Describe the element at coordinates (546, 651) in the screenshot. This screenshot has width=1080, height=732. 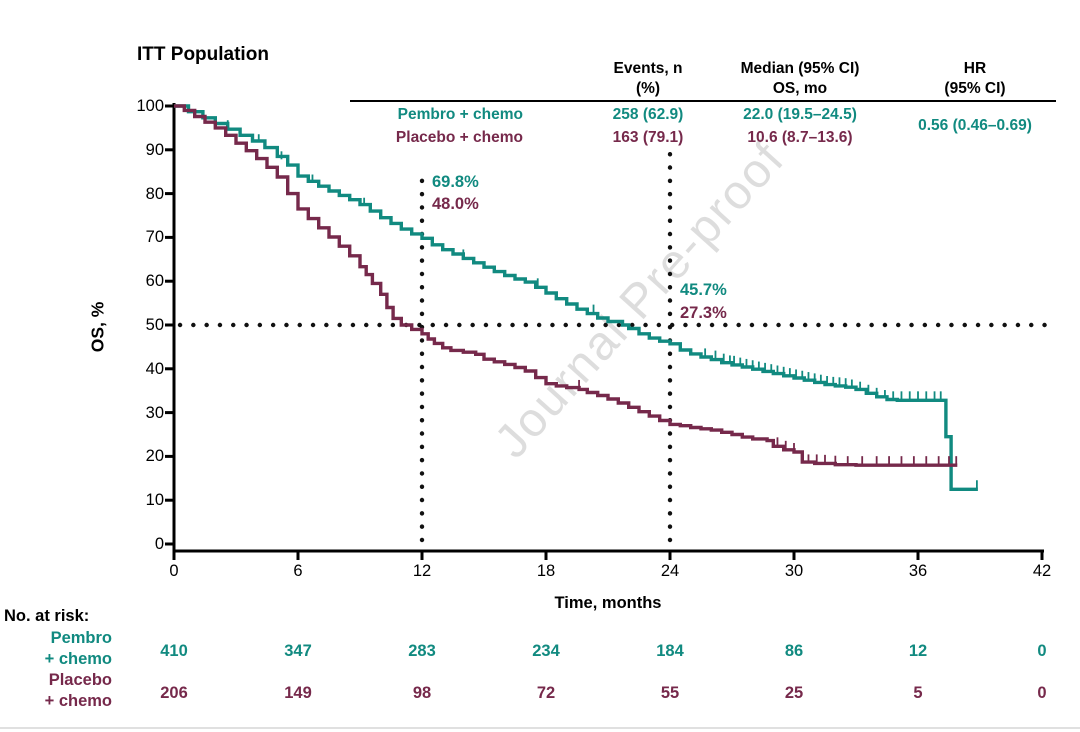
I see `risk-count-pembro-18mo: 234` at that location.